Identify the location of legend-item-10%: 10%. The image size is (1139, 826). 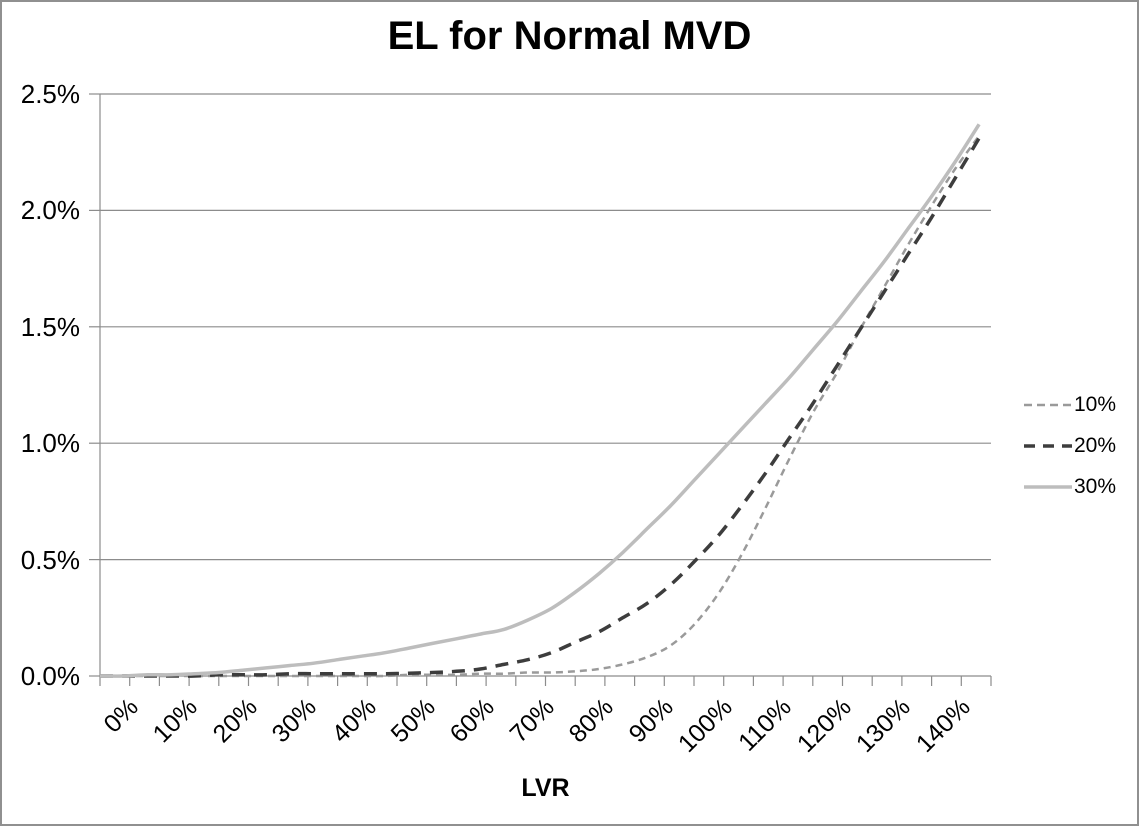
(1070, 404).